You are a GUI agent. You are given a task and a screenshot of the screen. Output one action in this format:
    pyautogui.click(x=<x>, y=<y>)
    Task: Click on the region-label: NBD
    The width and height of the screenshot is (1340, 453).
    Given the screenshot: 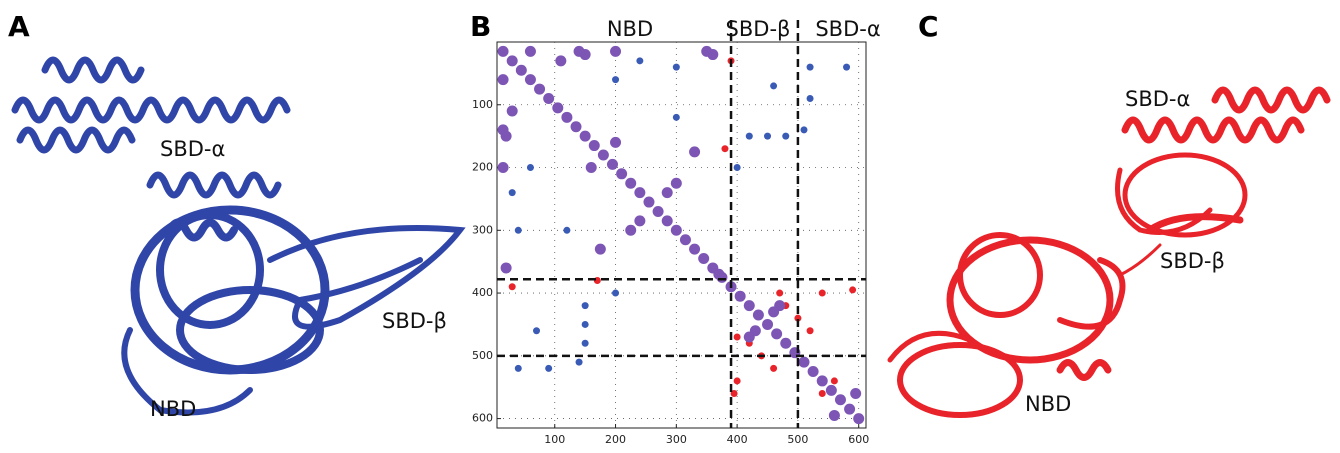 What is the action you would take?
    pyautogui.click(x=630, y=29)
    